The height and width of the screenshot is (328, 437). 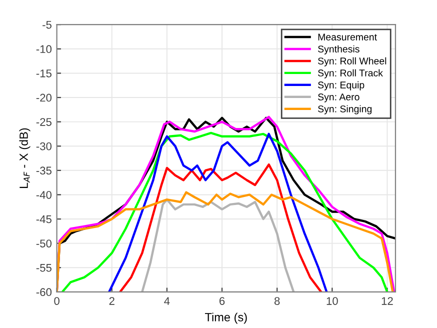 What do you see at coordinates (44, 170) in the screenshot?
I see `y-tick-label: -35` at bounding box center [44, 170].